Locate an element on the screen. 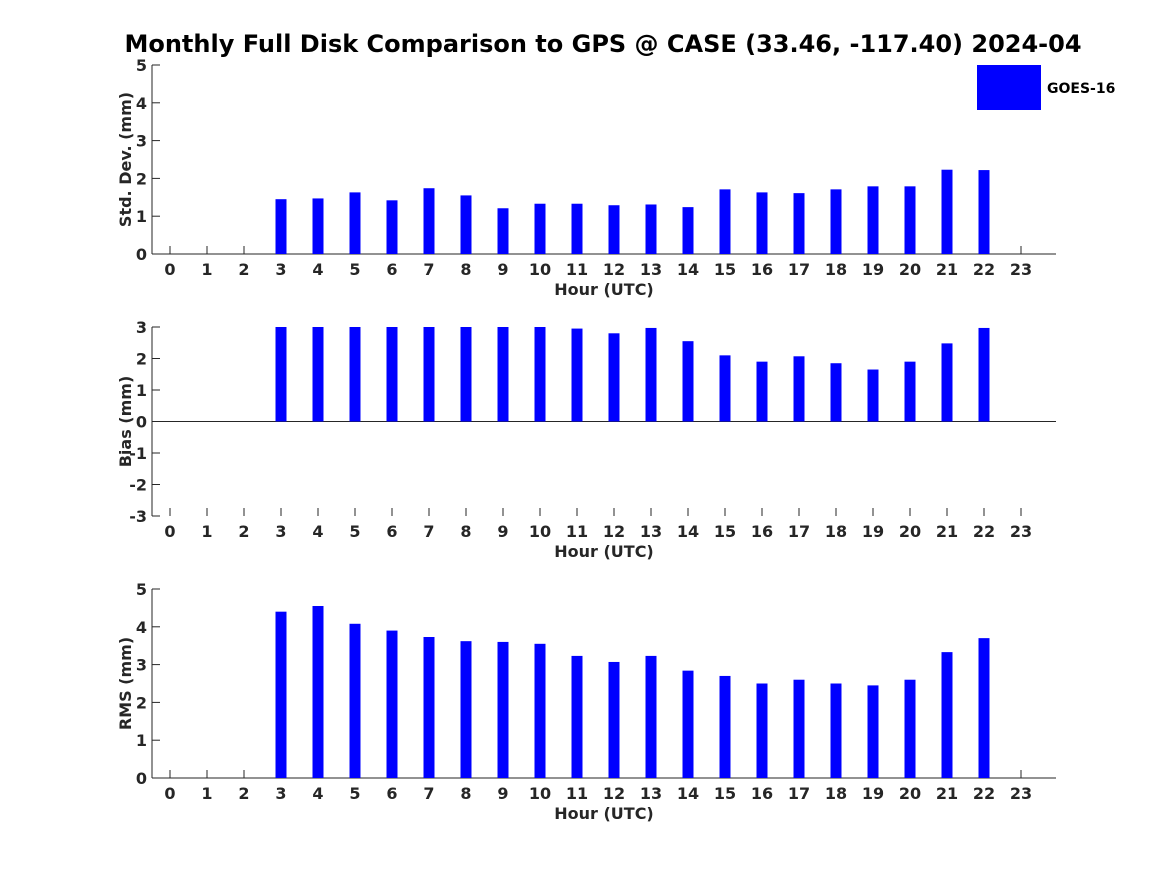  y-axis-label: Bias (mm) is located at coordinates (125, 422).